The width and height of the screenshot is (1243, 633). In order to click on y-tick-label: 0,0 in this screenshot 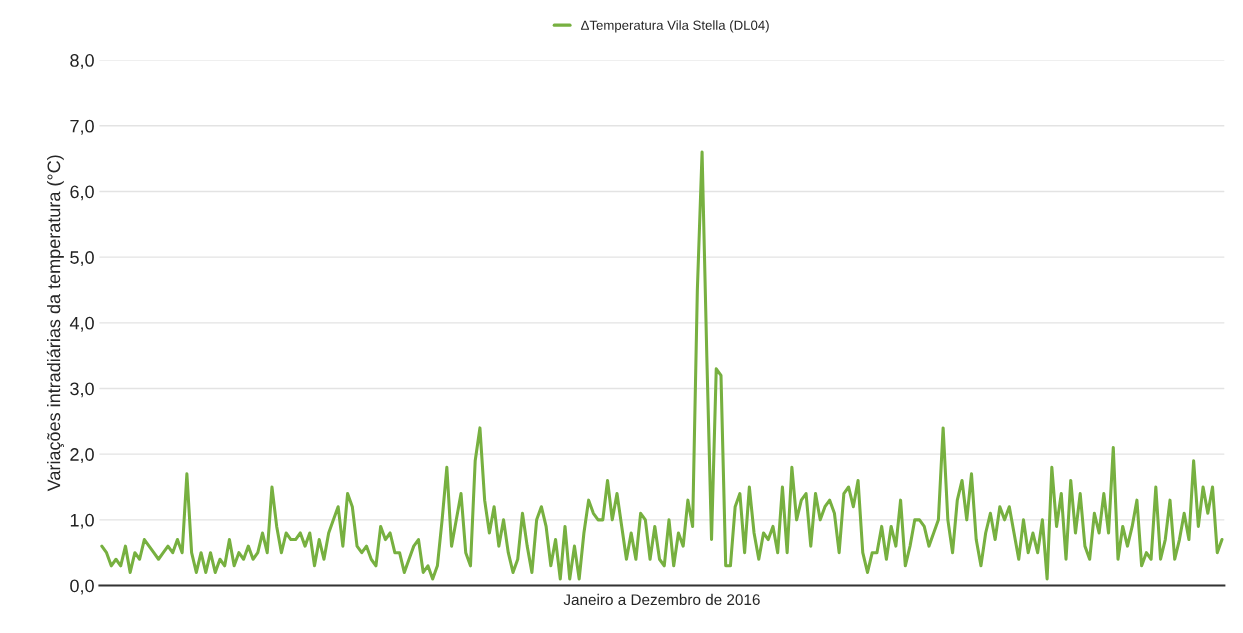, I will do `click(82, 587)`.